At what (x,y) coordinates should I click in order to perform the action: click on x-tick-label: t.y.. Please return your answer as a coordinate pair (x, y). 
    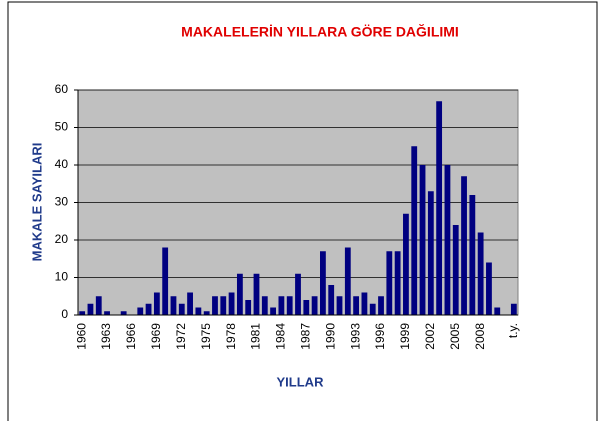
    Looking at the image, I should click on (513, 330).